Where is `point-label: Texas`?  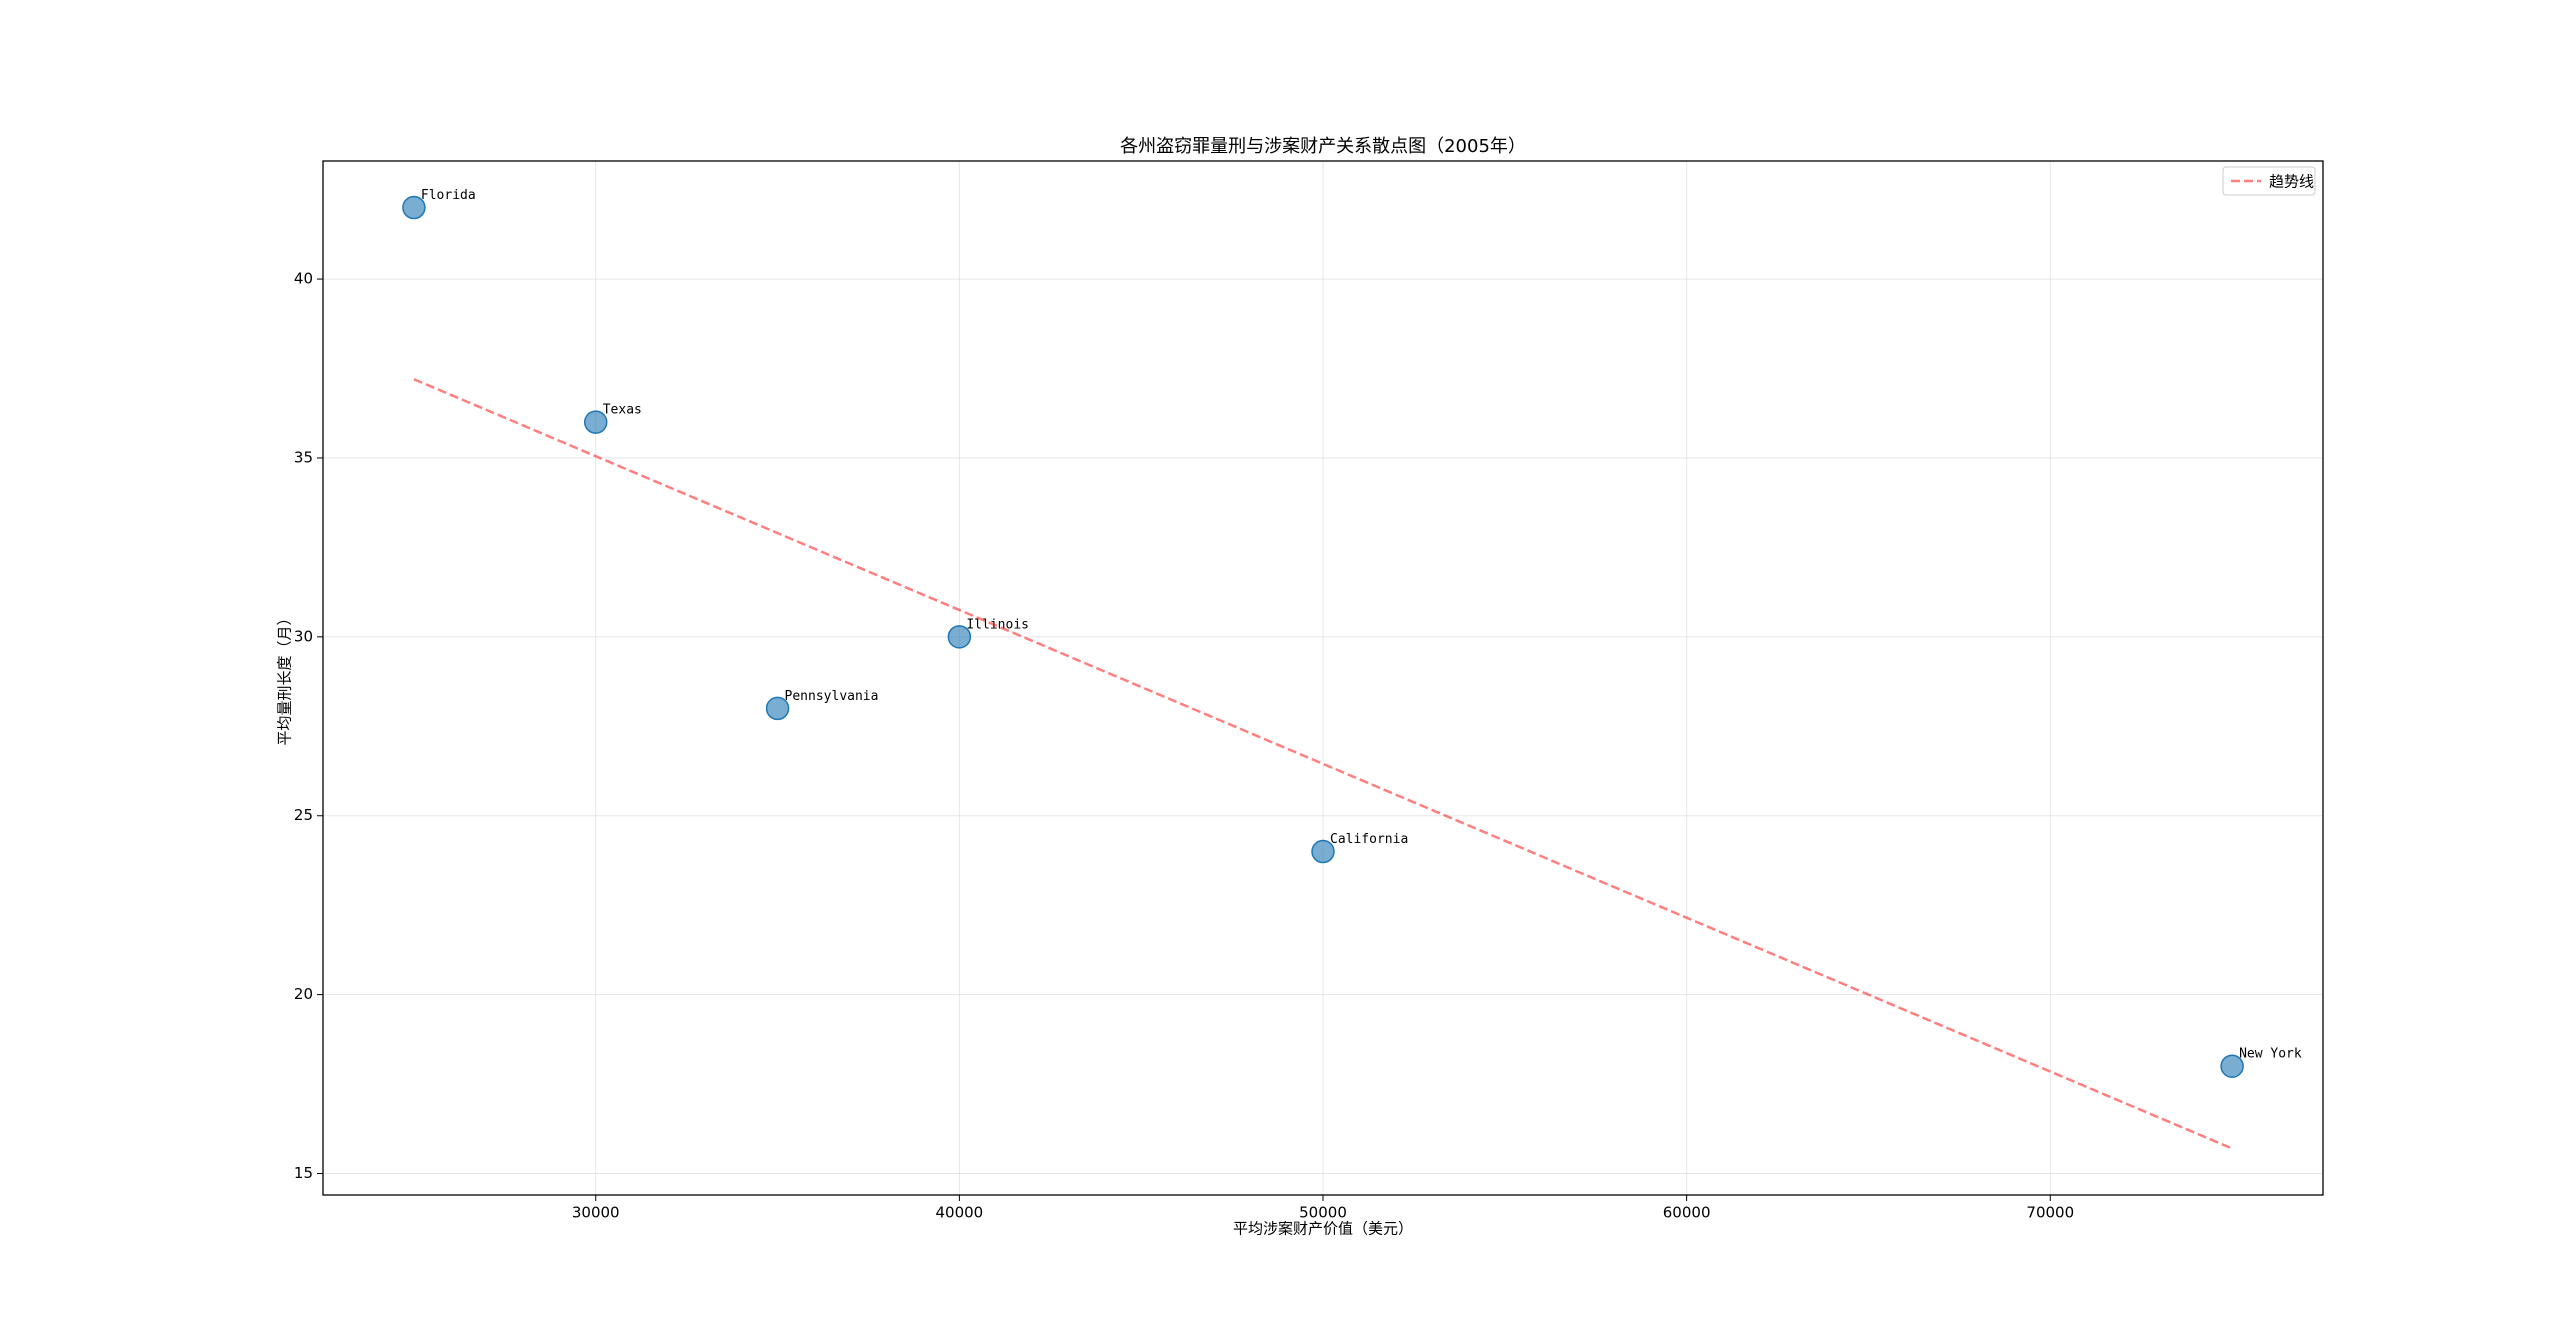 point-label: Texas is located at coordinates (622, 410).